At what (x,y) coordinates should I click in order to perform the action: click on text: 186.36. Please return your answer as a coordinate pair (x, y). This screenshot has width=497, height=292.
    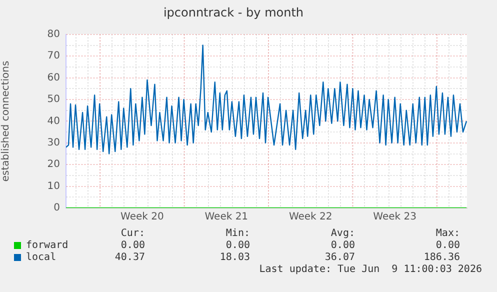
    Looking at the image, I should click on (441, 257).